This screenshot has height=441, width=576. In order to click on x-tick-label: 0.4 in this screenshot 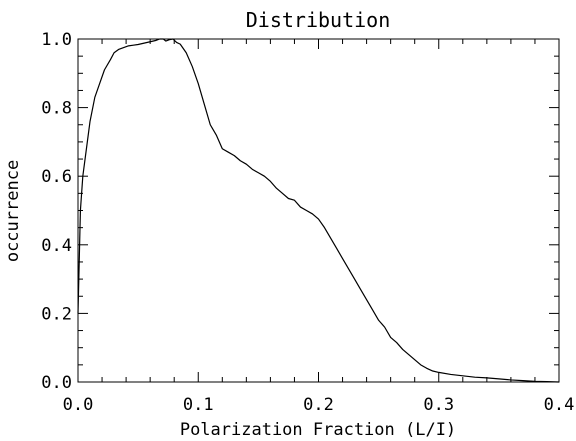, I will do `click(559, 405)`.